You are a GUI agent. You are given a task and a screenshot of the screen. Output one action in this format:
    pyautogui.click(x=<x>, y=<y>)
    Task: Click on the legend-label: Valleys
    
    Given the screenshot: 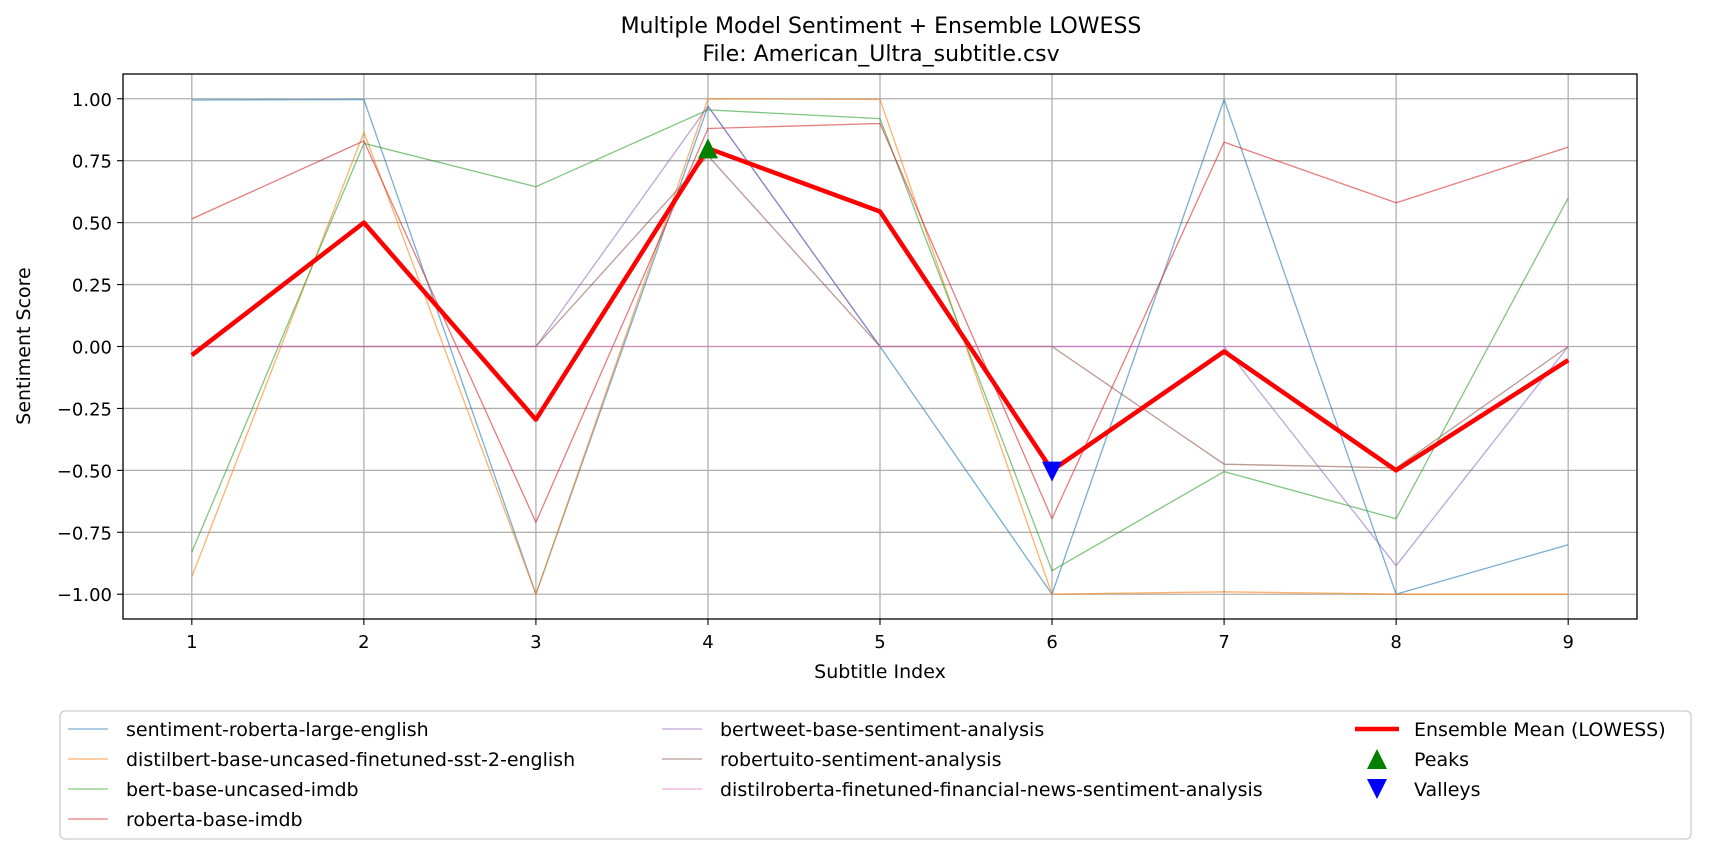 What is the action you would take?
    pyautogui.click(x=1447, y=790)
    